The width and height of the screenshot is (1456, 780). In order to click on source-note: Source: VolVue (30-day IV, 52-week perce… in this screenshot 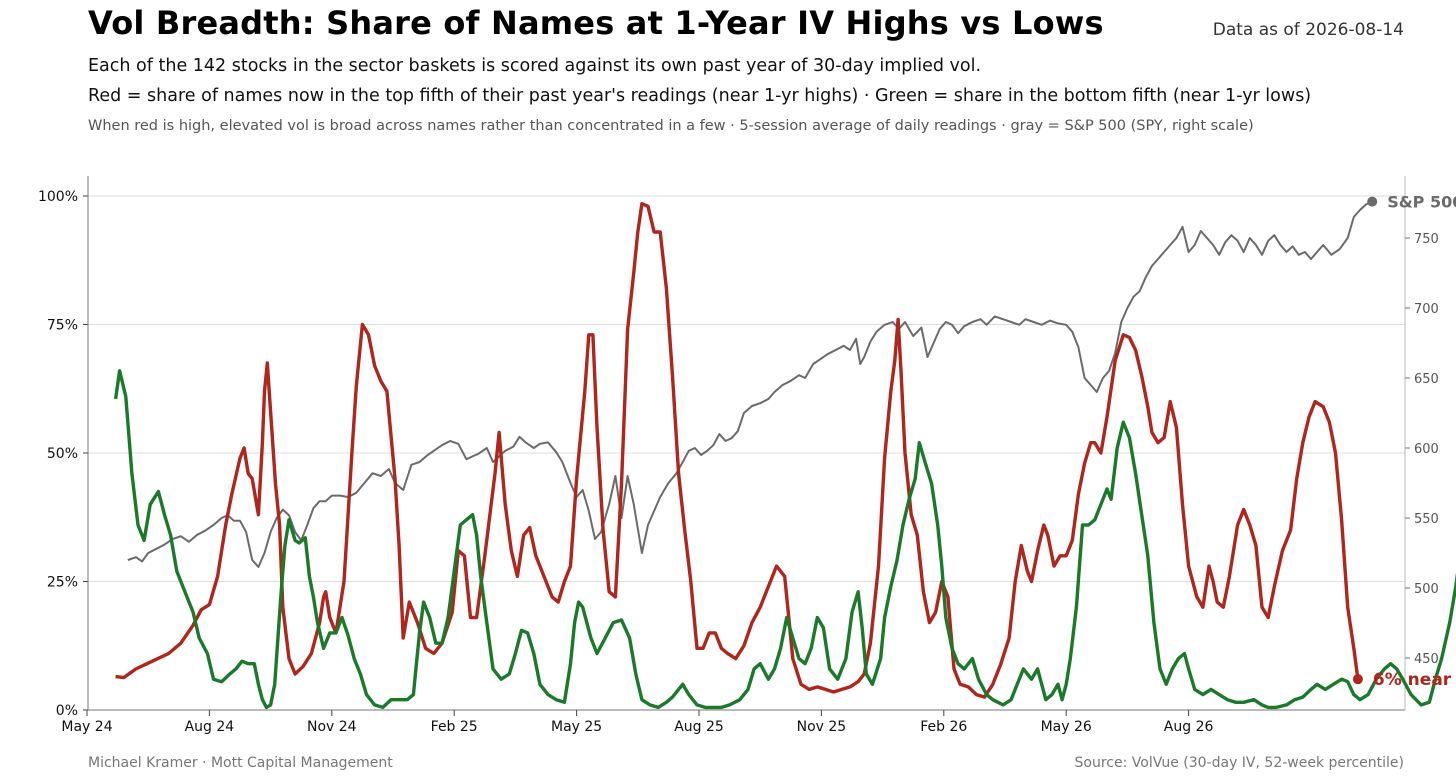, I will do `click(1239, 763)`.